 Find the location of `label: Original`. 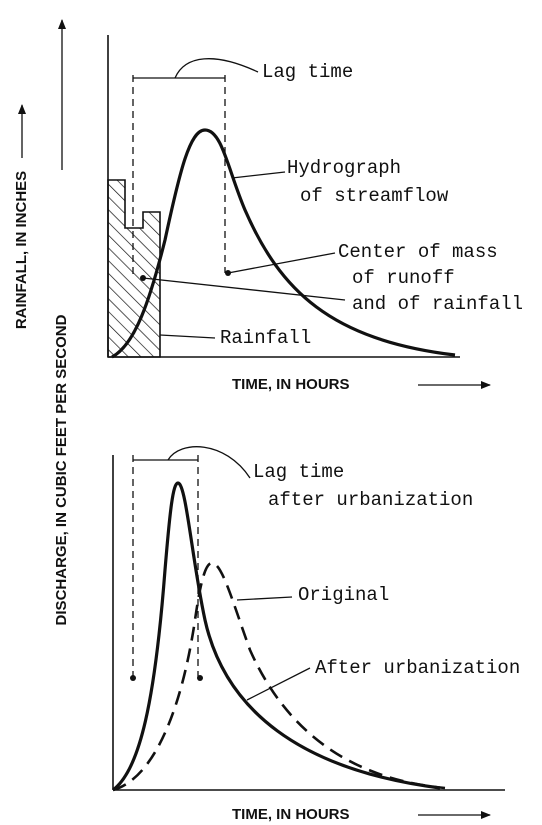

label: Original is located at coordinates (343, 595).